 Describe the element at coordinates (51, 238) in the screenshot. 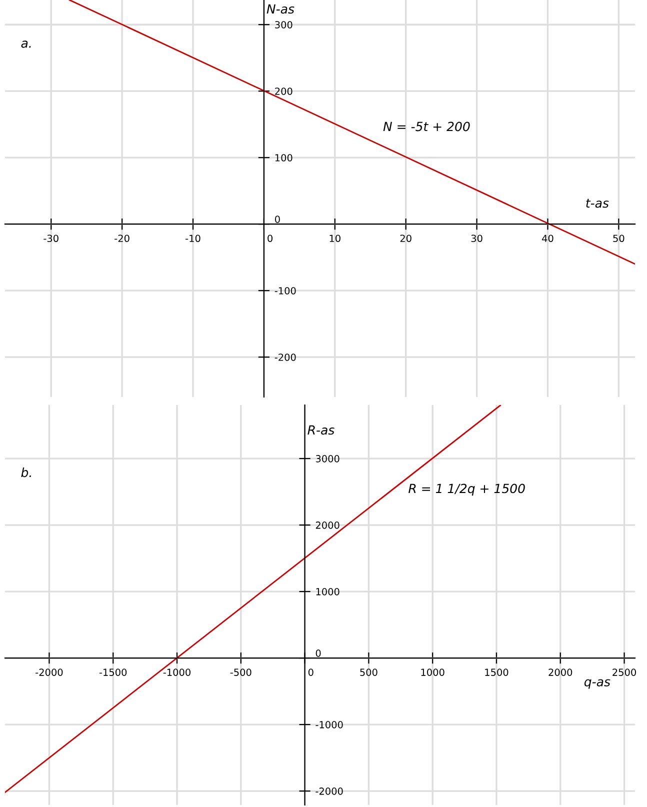

I see `x-tick-label: -30` at that location.